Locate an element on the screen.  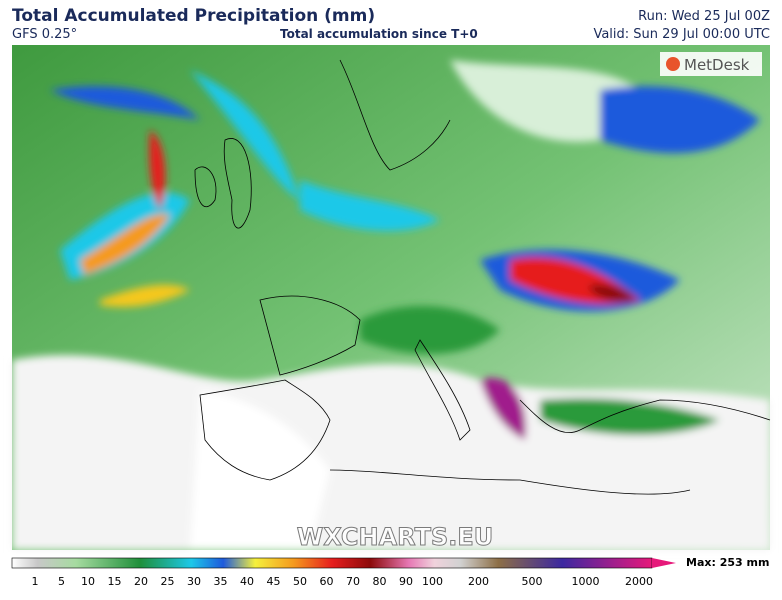
colorbar-tick-label: 2000 is located at coordinates (639, 581).